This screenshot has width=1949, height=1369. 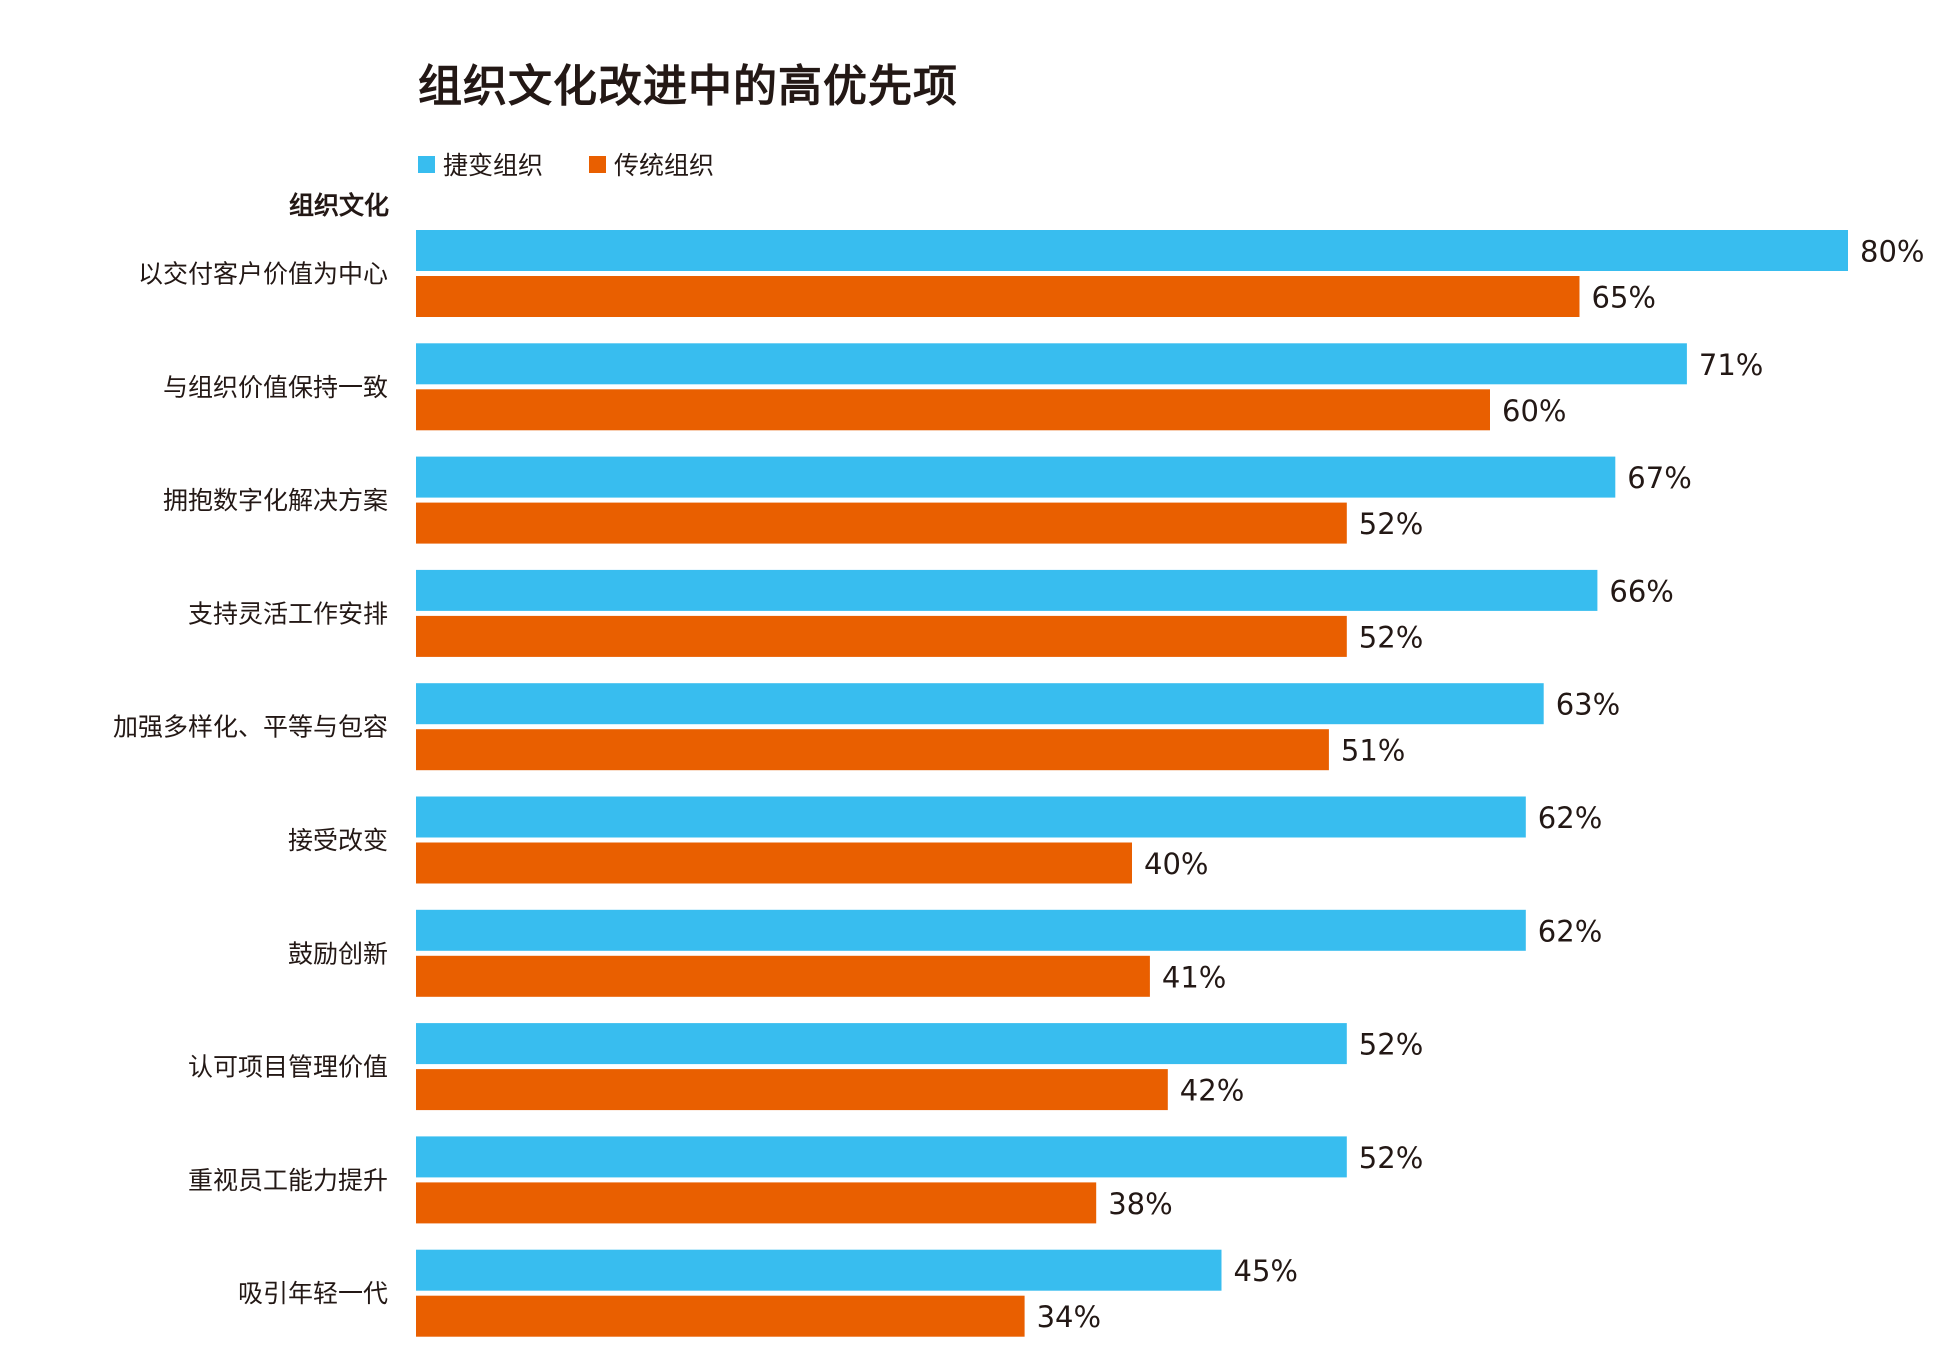 What do you see at coordinates (338, 953) in the screenshot?
I see `category-label: 鼓励创新` at bounding box center [338, 953].